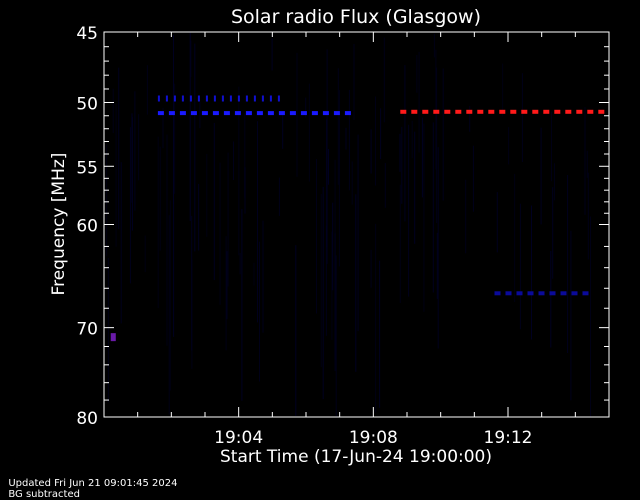 This screenshot has height=500, width=640. What do you see at coordinates (44, 494) in the screenshot?
I see `bg-note: BG subtracted` at bounding box center [44, 494].